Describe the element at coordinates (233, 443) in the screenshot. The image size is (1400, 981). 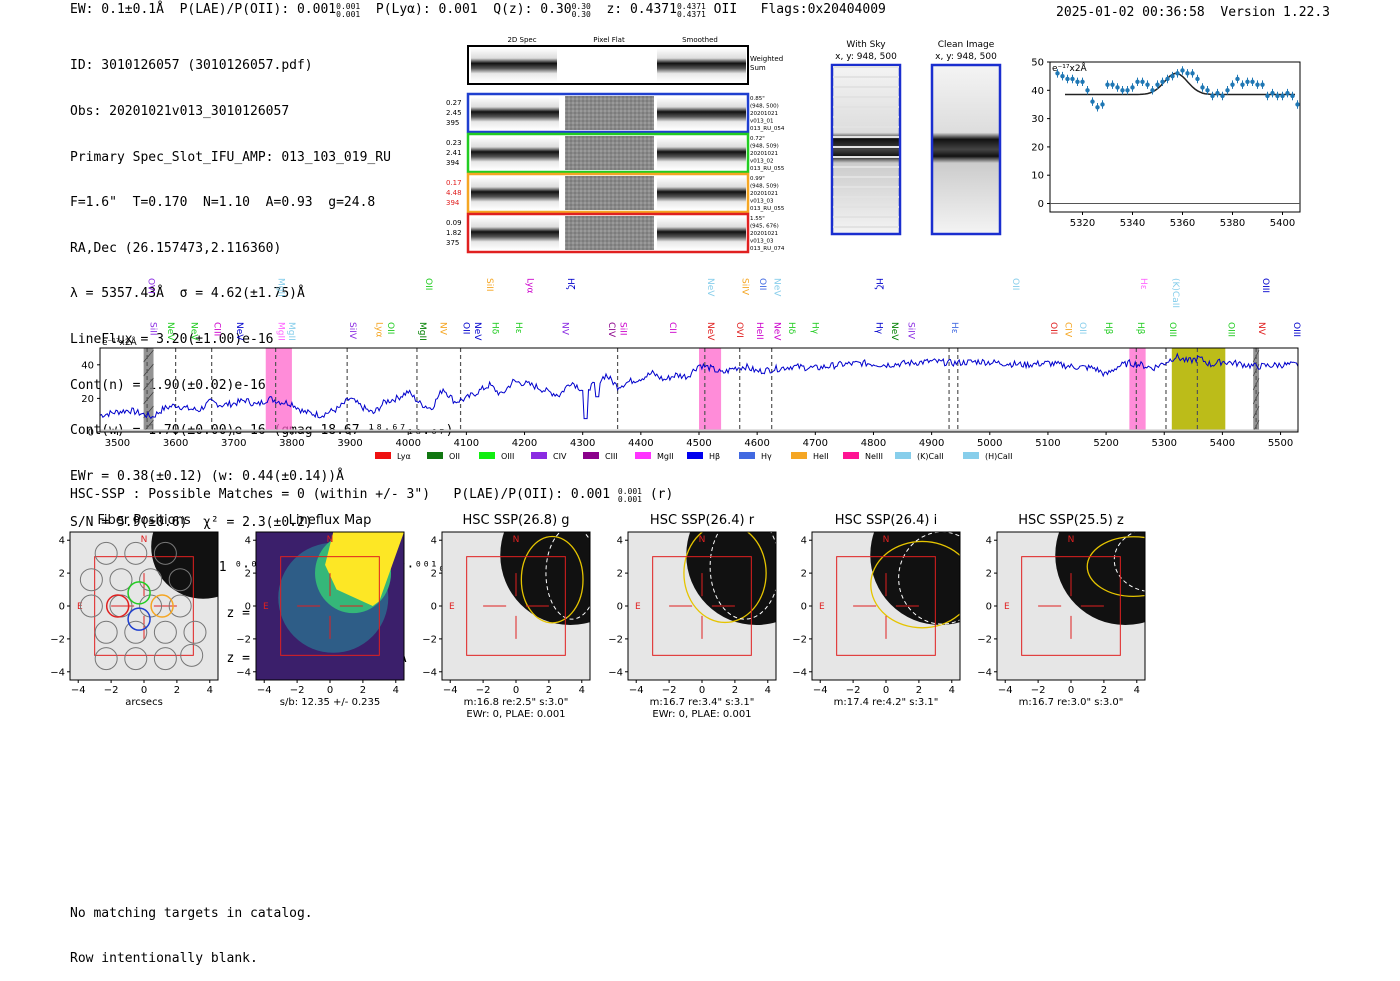
I see `spec-xtick-label: 3700` at that location.